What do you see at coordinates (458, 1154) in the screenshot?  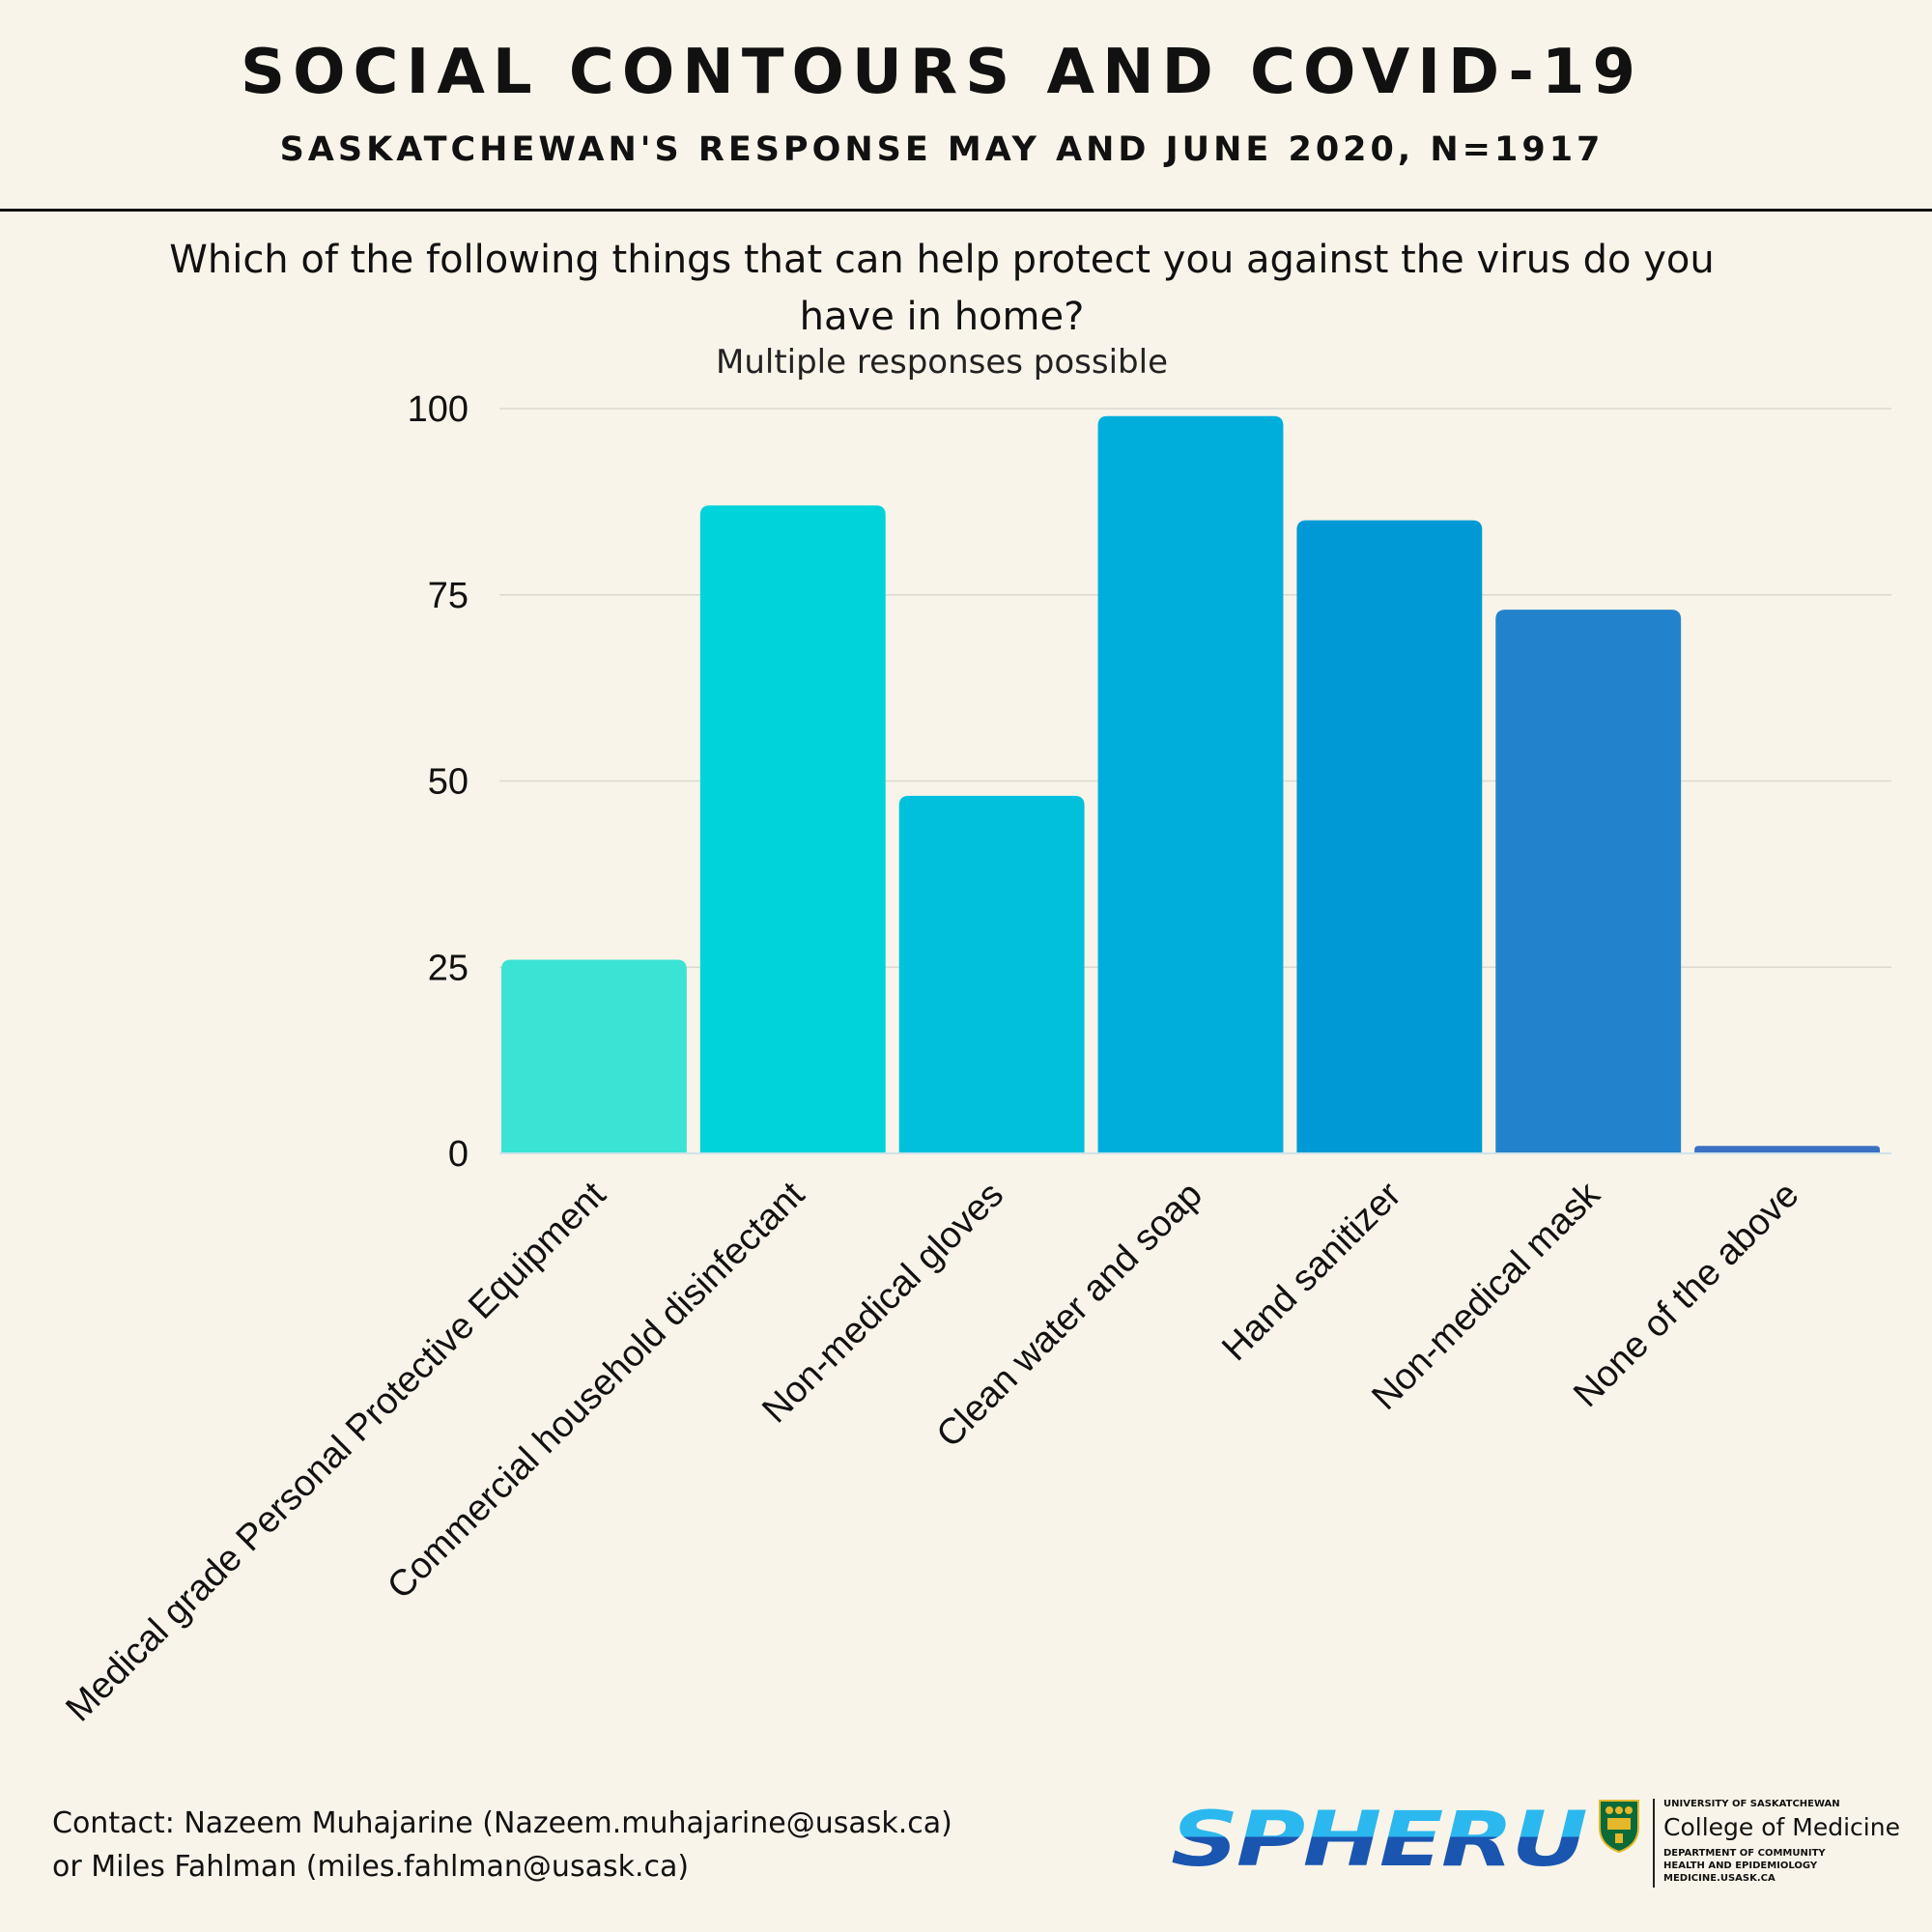 I see `y-tick-label: 0` at bounding box center [458, 1154].